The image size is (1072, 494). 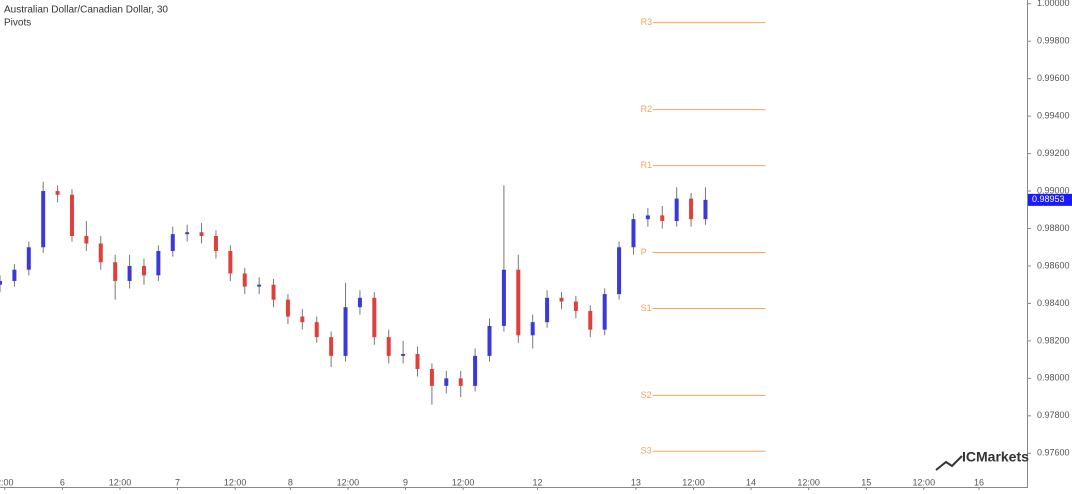 What do you see at coordinates (995, 457) in the screenshot?
I see `brand-text: ICMarkets` at bounding box center [995, 457].